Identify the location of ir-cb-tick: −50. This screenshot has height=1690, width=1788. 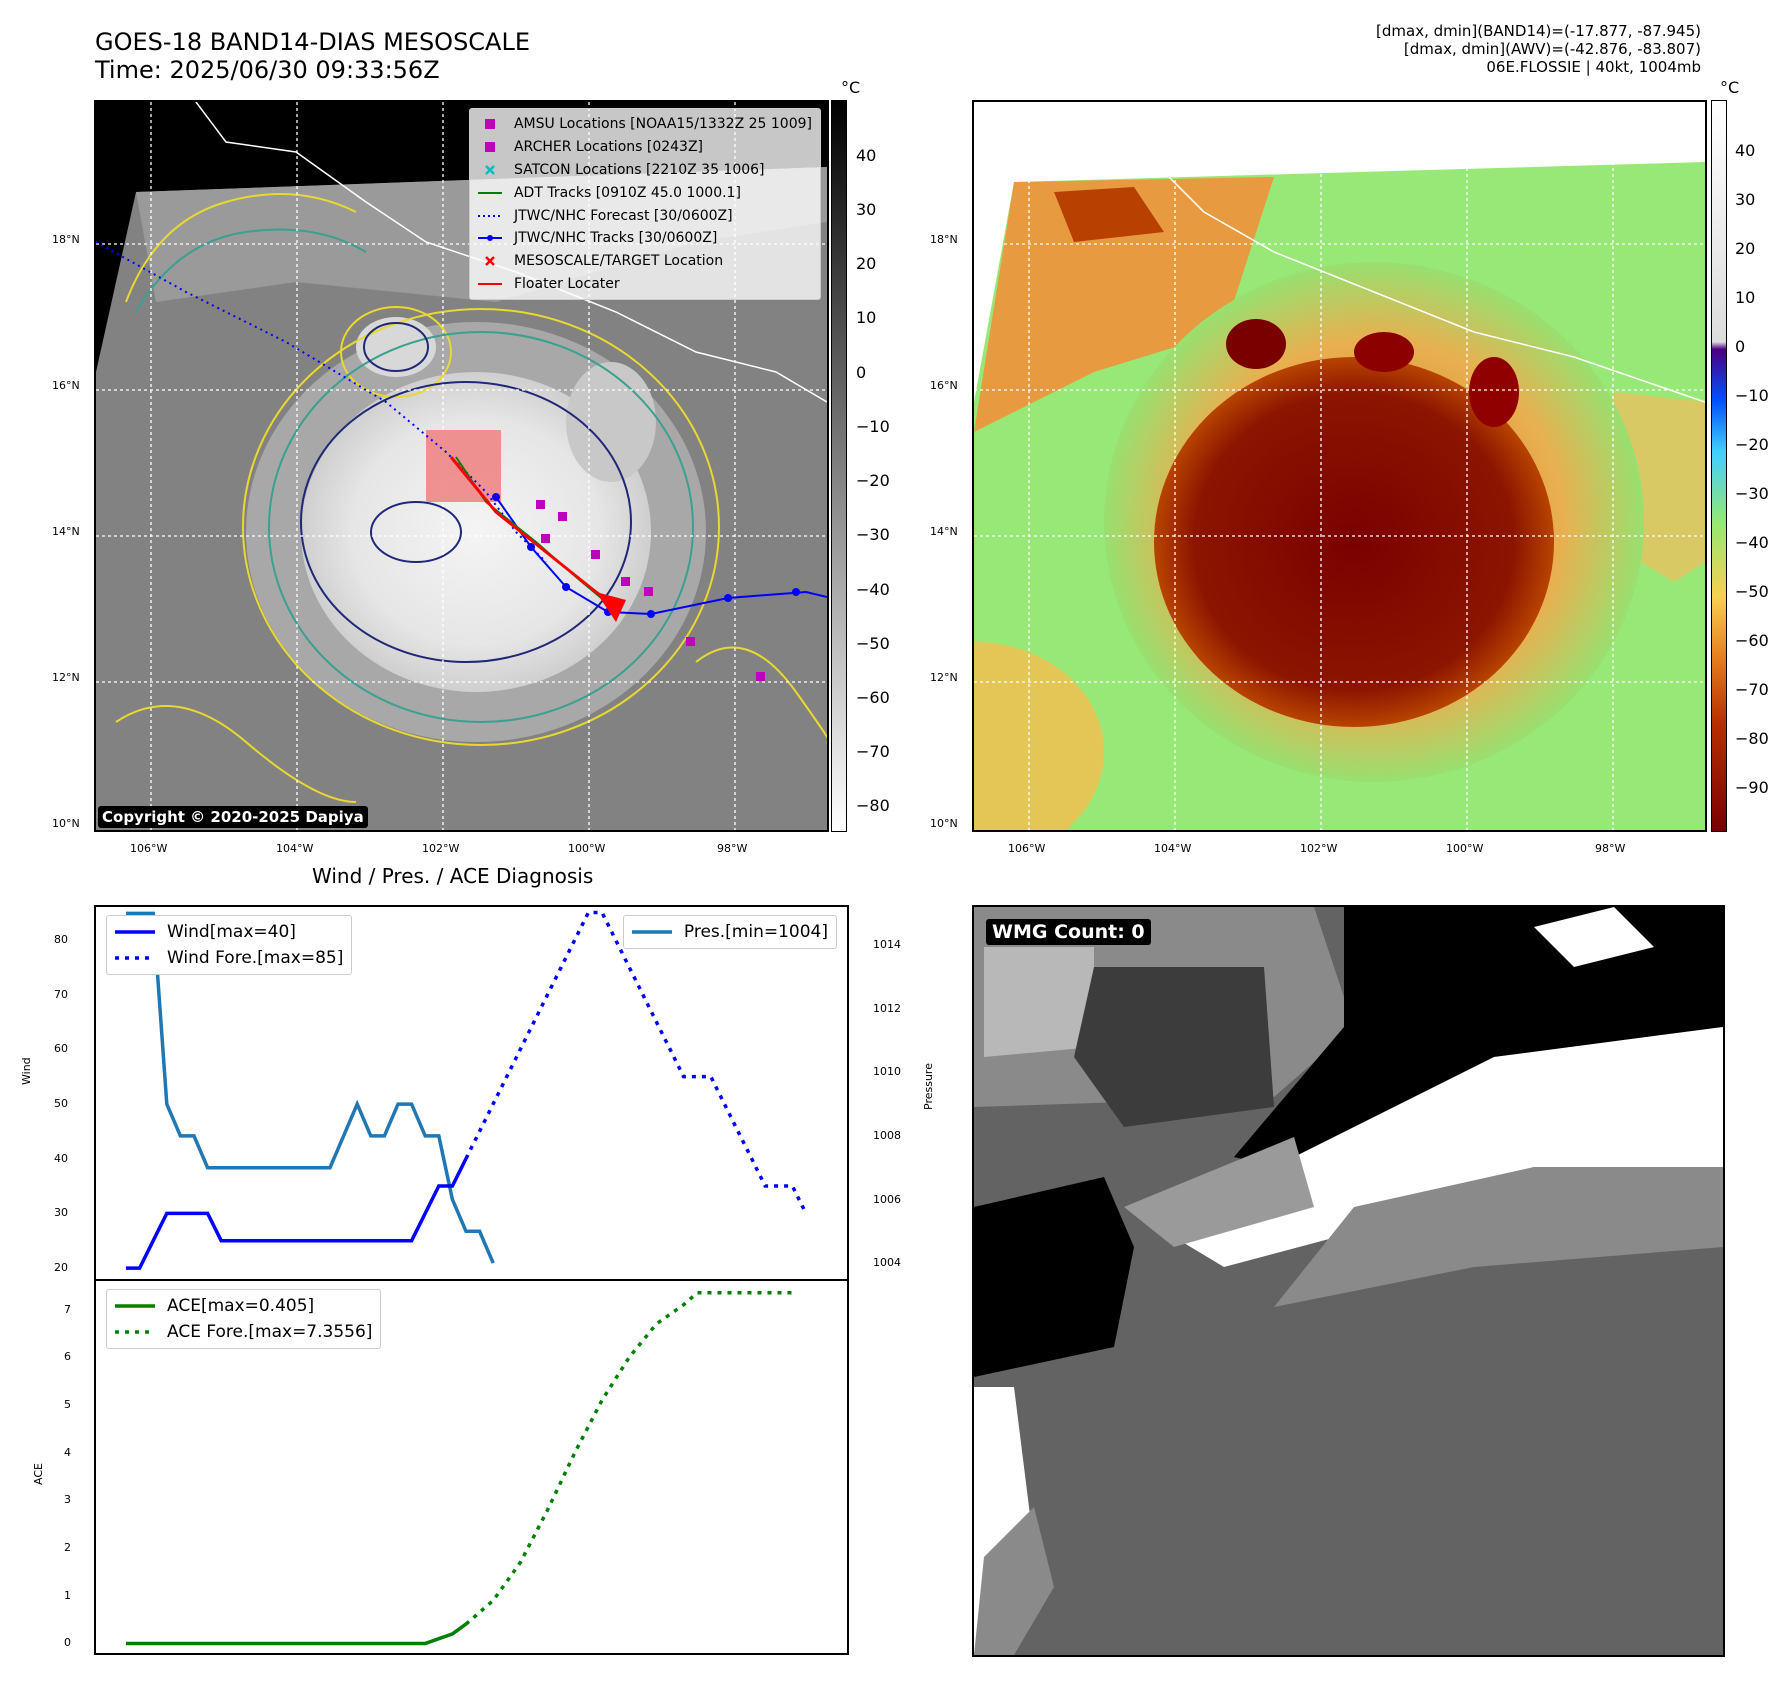
(873, 643).